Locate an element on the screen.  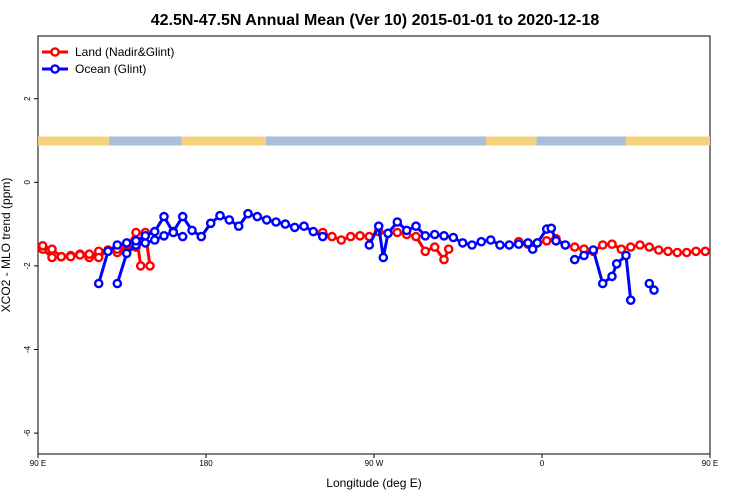
x-axis-title: Longitude (deg E) is located at coordinates (373, 483).